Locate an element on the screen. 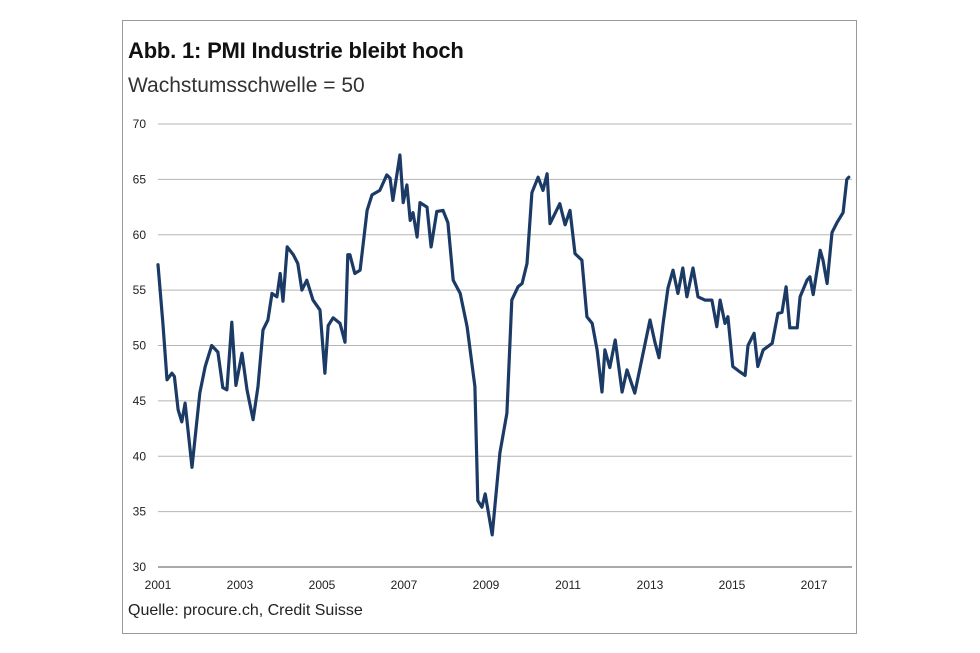  y-axis-ticks: 30 35 40 45 50 55 60 65 70 is located at coordinates (140, 345).